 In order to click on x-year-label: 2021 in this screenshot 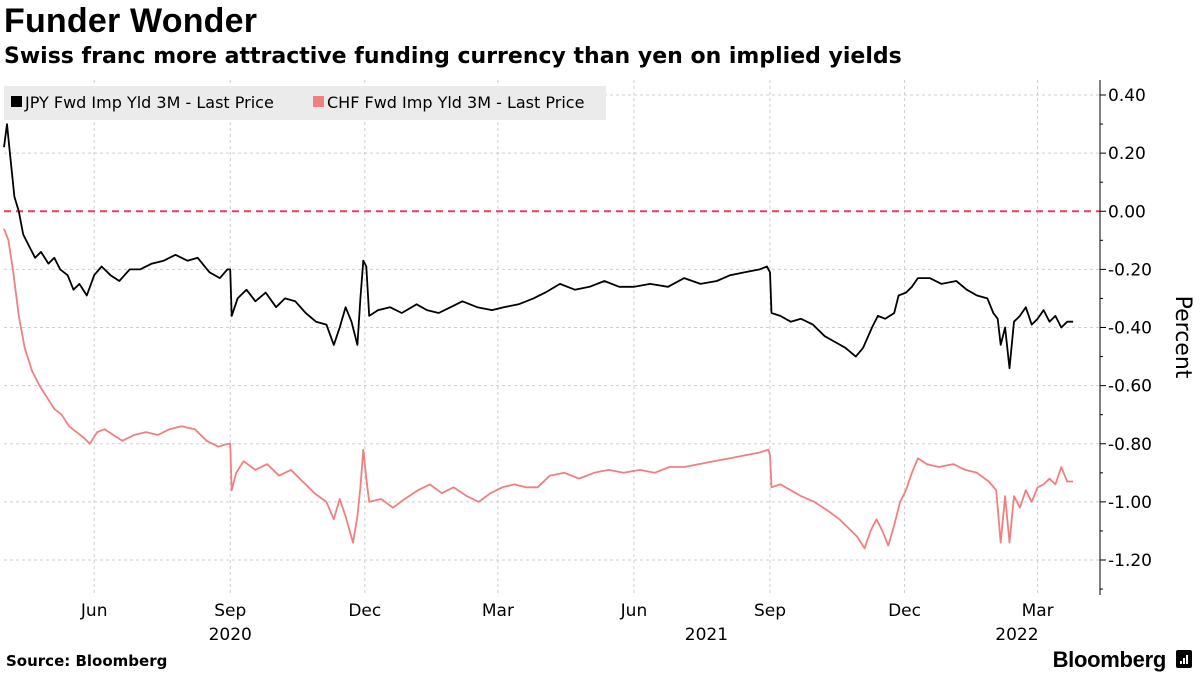, I will do `click(706, 635)`.